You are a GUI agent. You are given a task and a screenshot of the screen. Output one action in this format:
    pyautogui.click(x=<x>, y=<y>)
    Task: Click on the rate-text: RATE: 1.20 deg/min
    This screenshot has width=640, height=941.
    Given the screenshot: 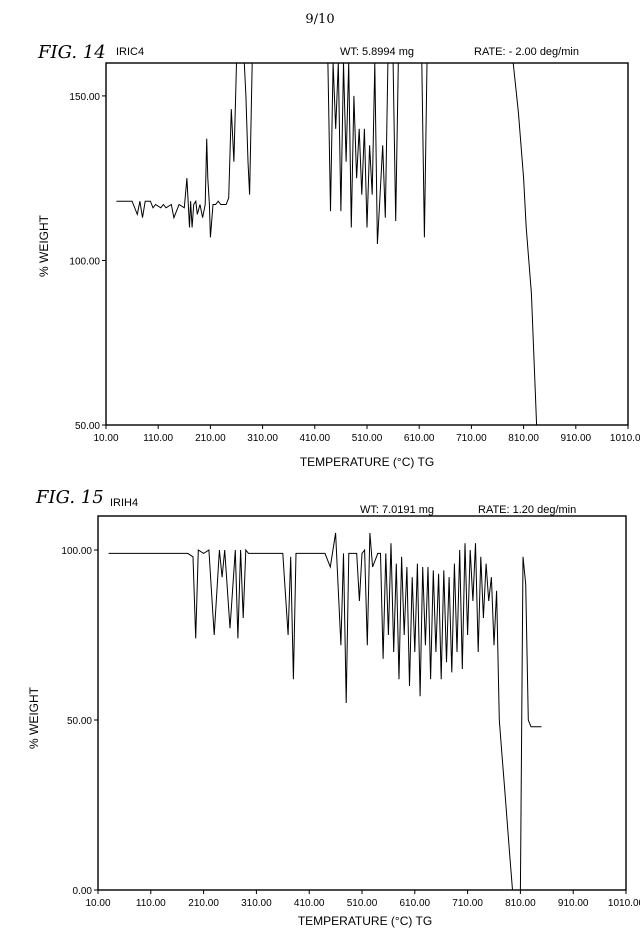 What is the action you would take?
    pyautogui.click(x=527, y=510)
    